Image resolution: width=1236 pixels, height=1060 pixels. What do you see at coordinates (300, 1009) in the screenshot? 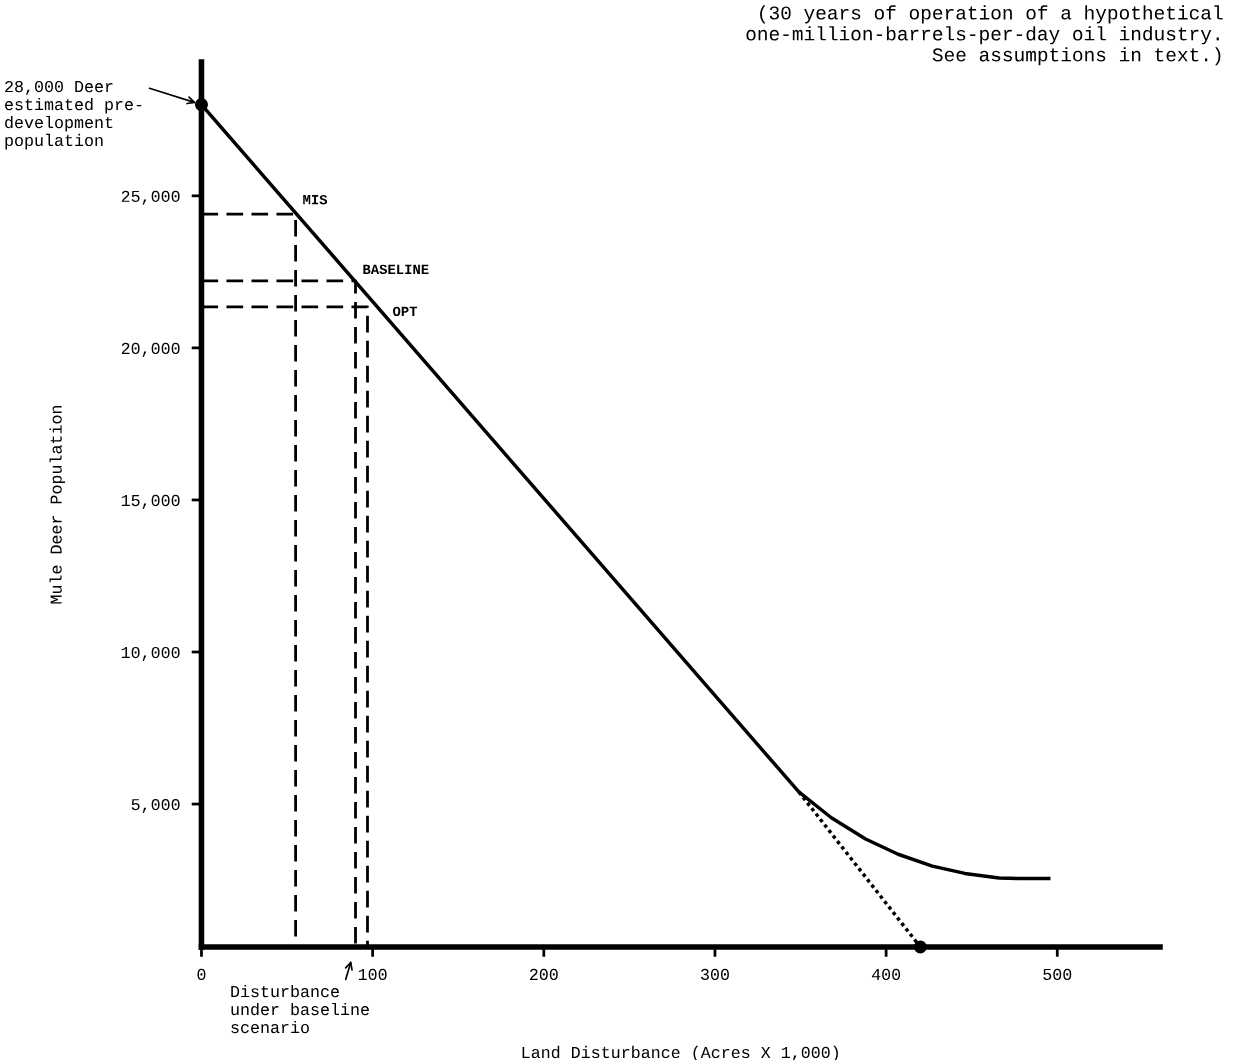
I see `text: Disturbance under baseline scenario` at bounding box center [300, 1009].